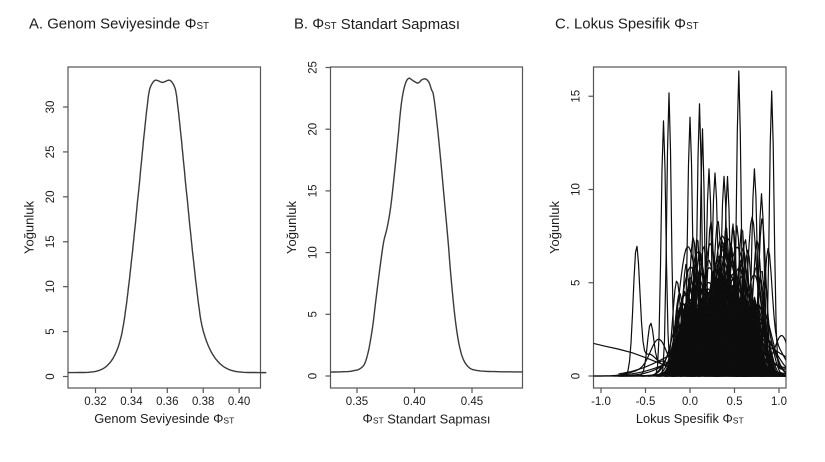  Describe the element at coordinates (472, 402) in the screenshot. I see `svg-text: 0.45` at that location.